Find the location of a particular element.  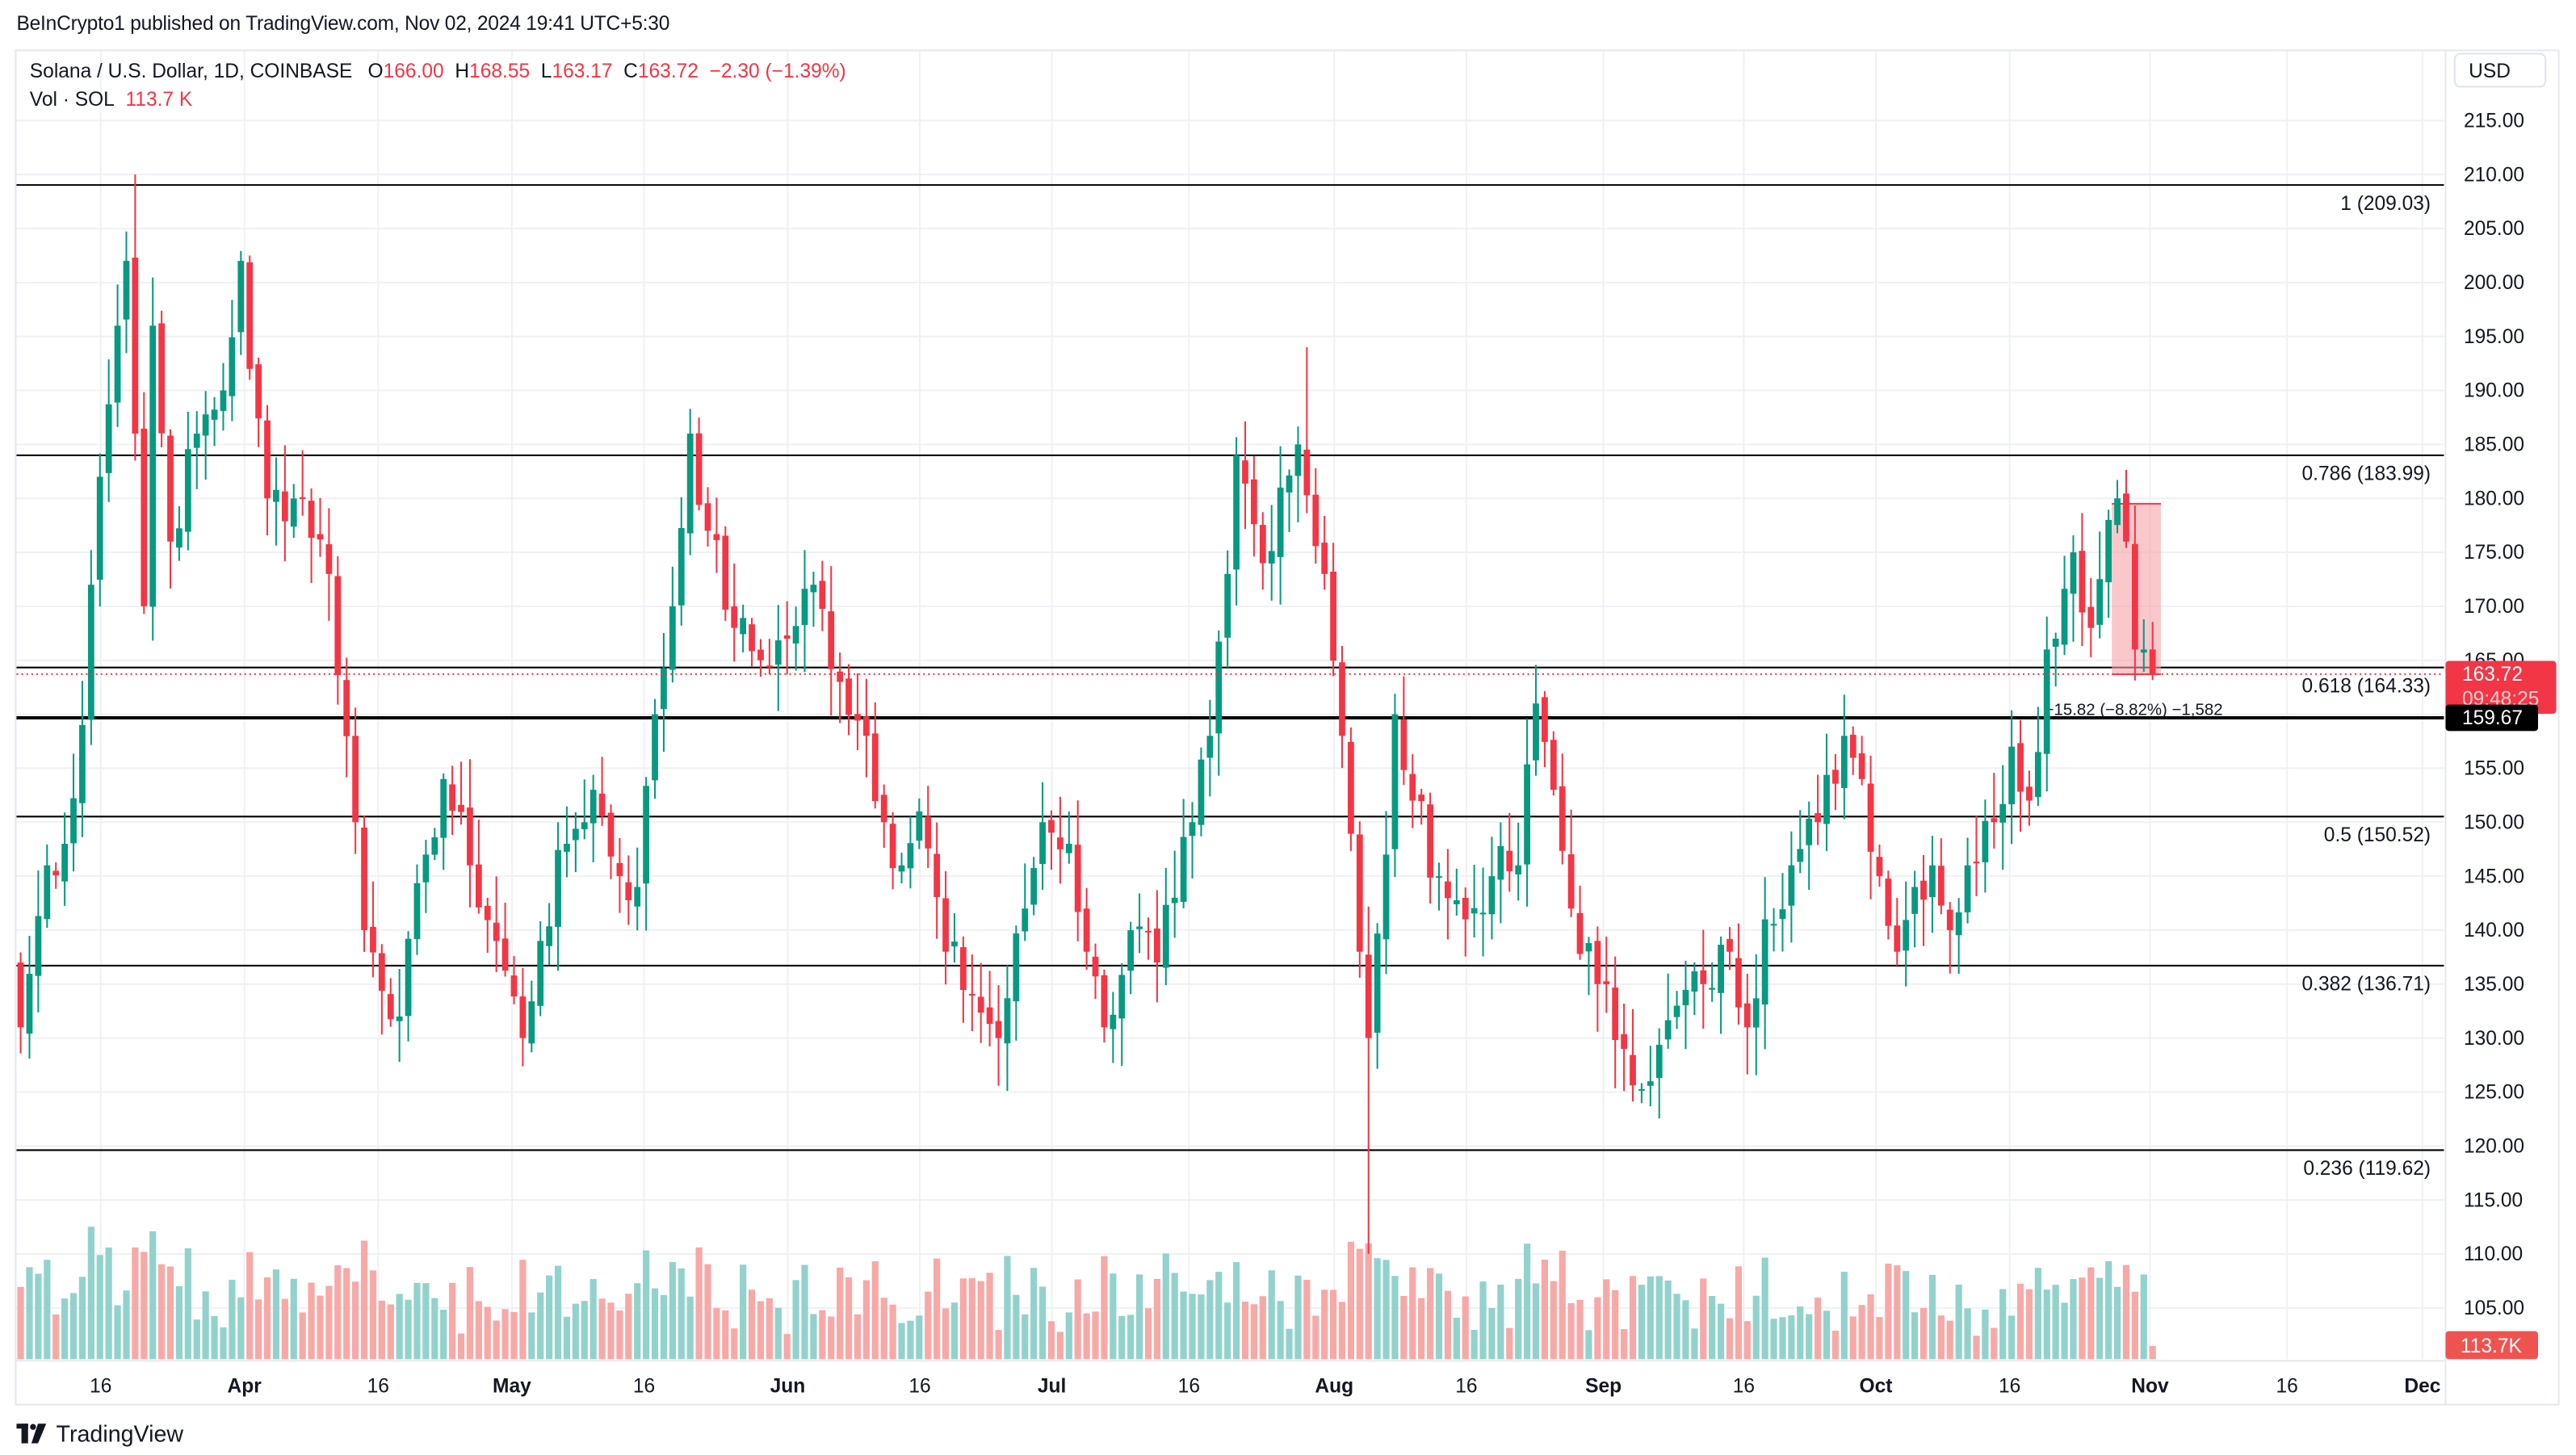

svg-text: 105.00 is located at coordinates (2494, 1308).